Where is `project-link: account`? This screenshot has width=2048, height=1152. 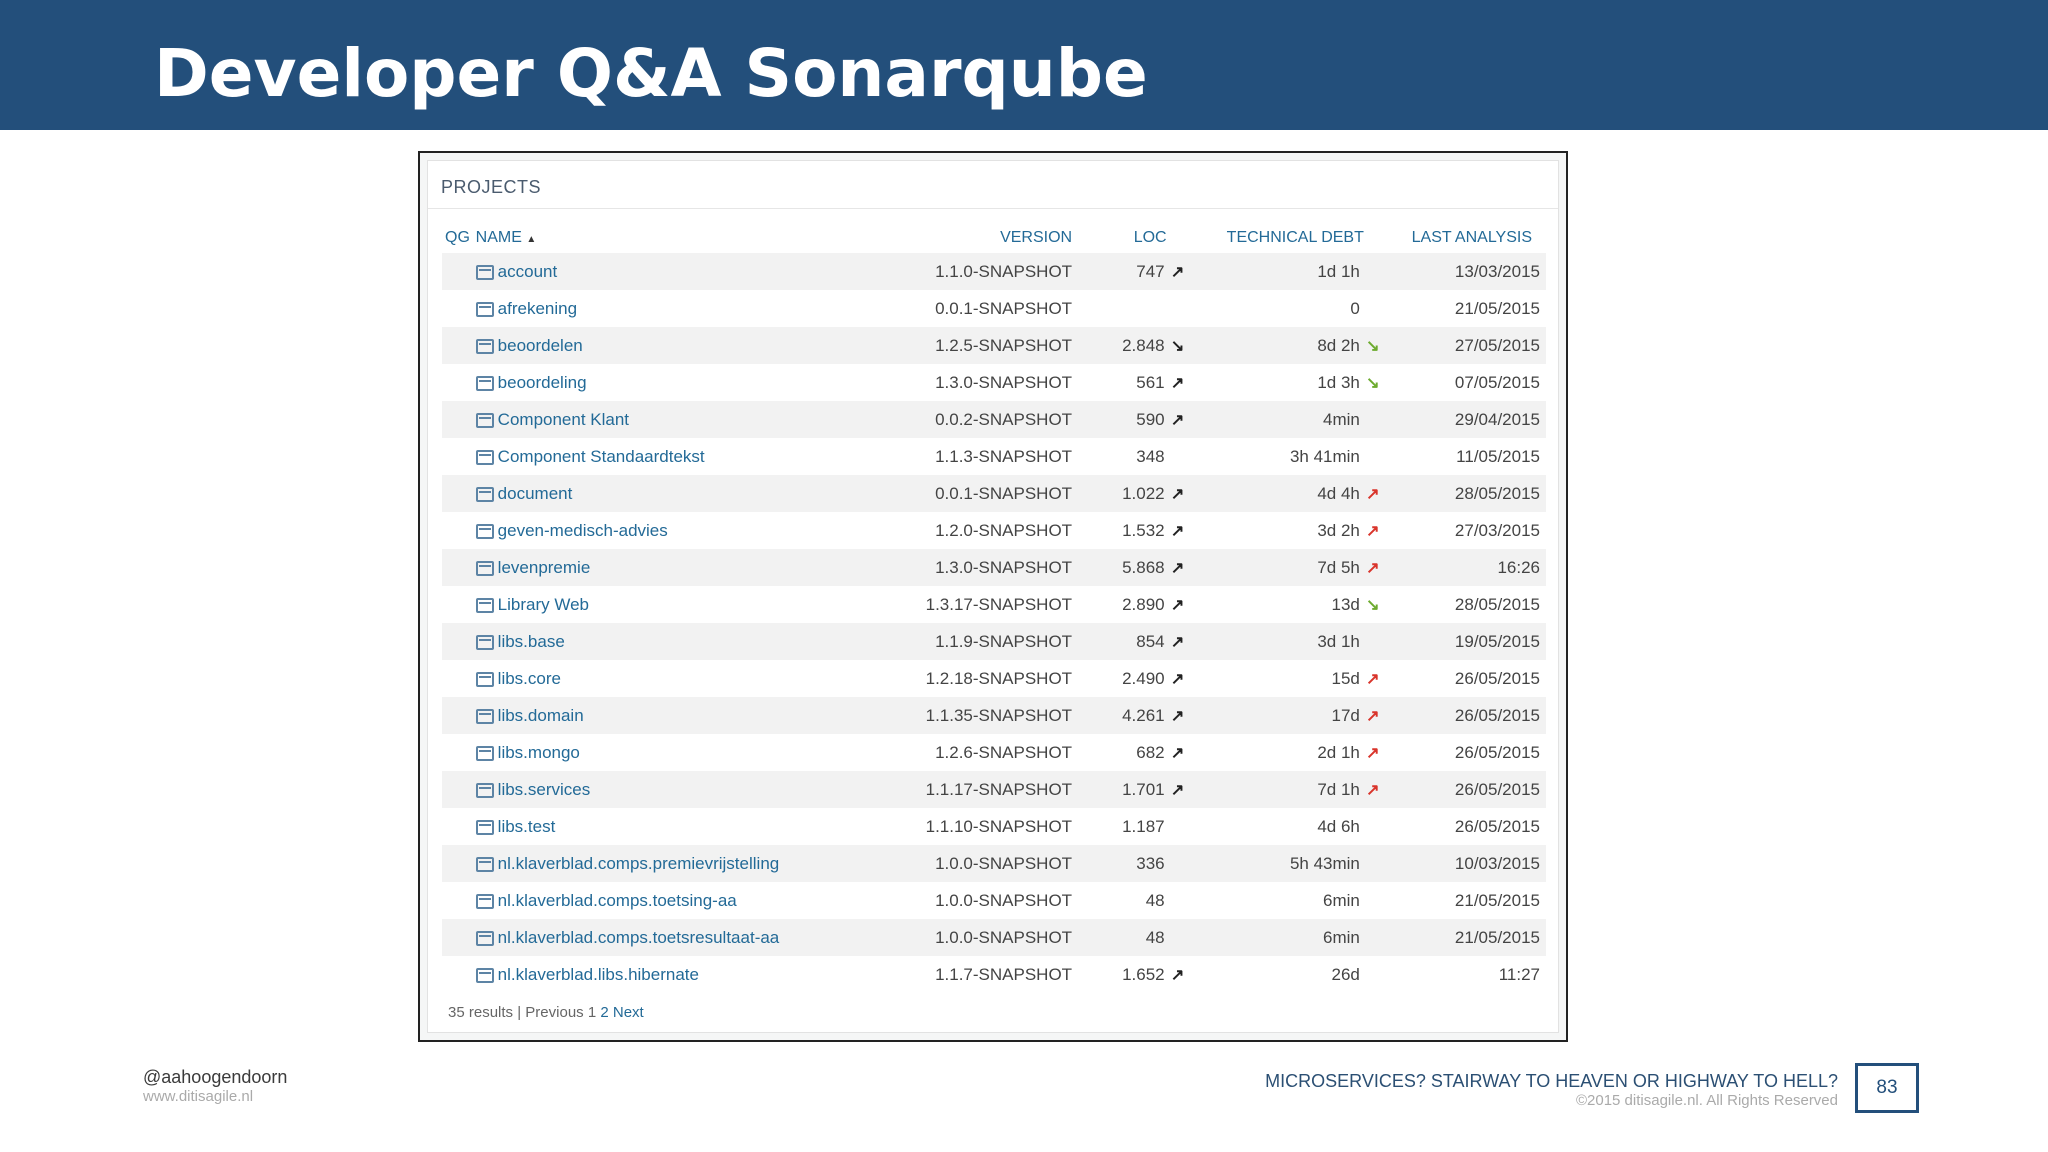 project-link: account is located at coordinates (527, 271).